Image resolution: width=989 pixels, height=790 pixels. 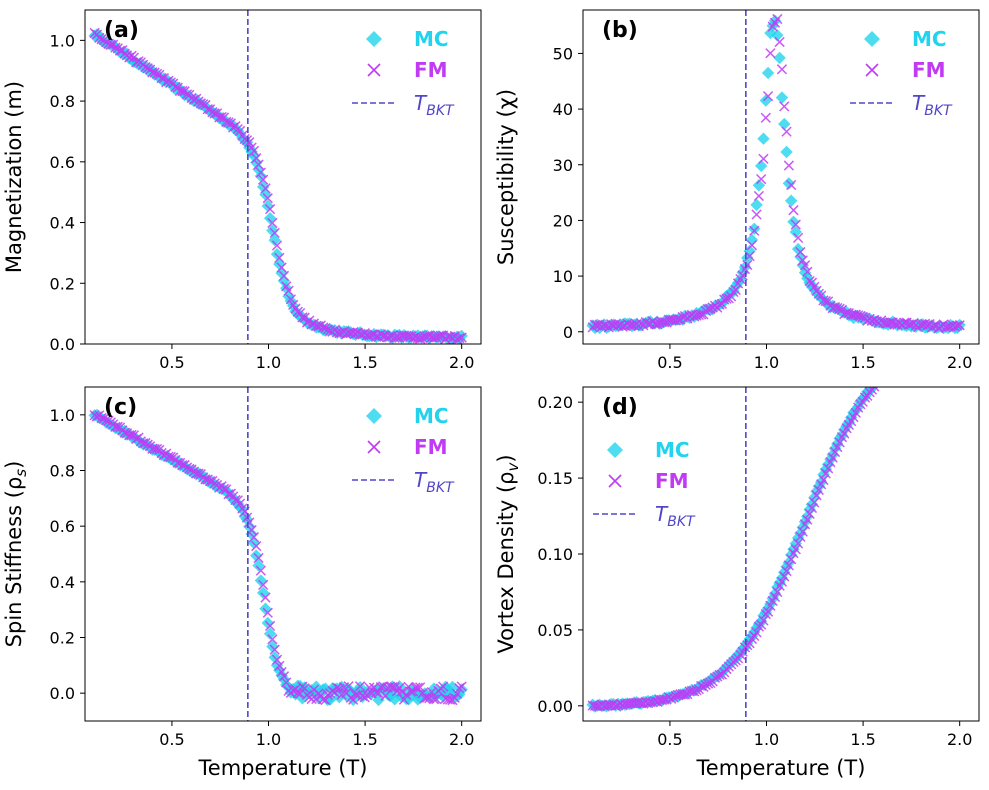 What do you see at coordinates (268, 739) in the screenshot?
I see `x-tick-label: 1.0` at bounding box center [268, 739].